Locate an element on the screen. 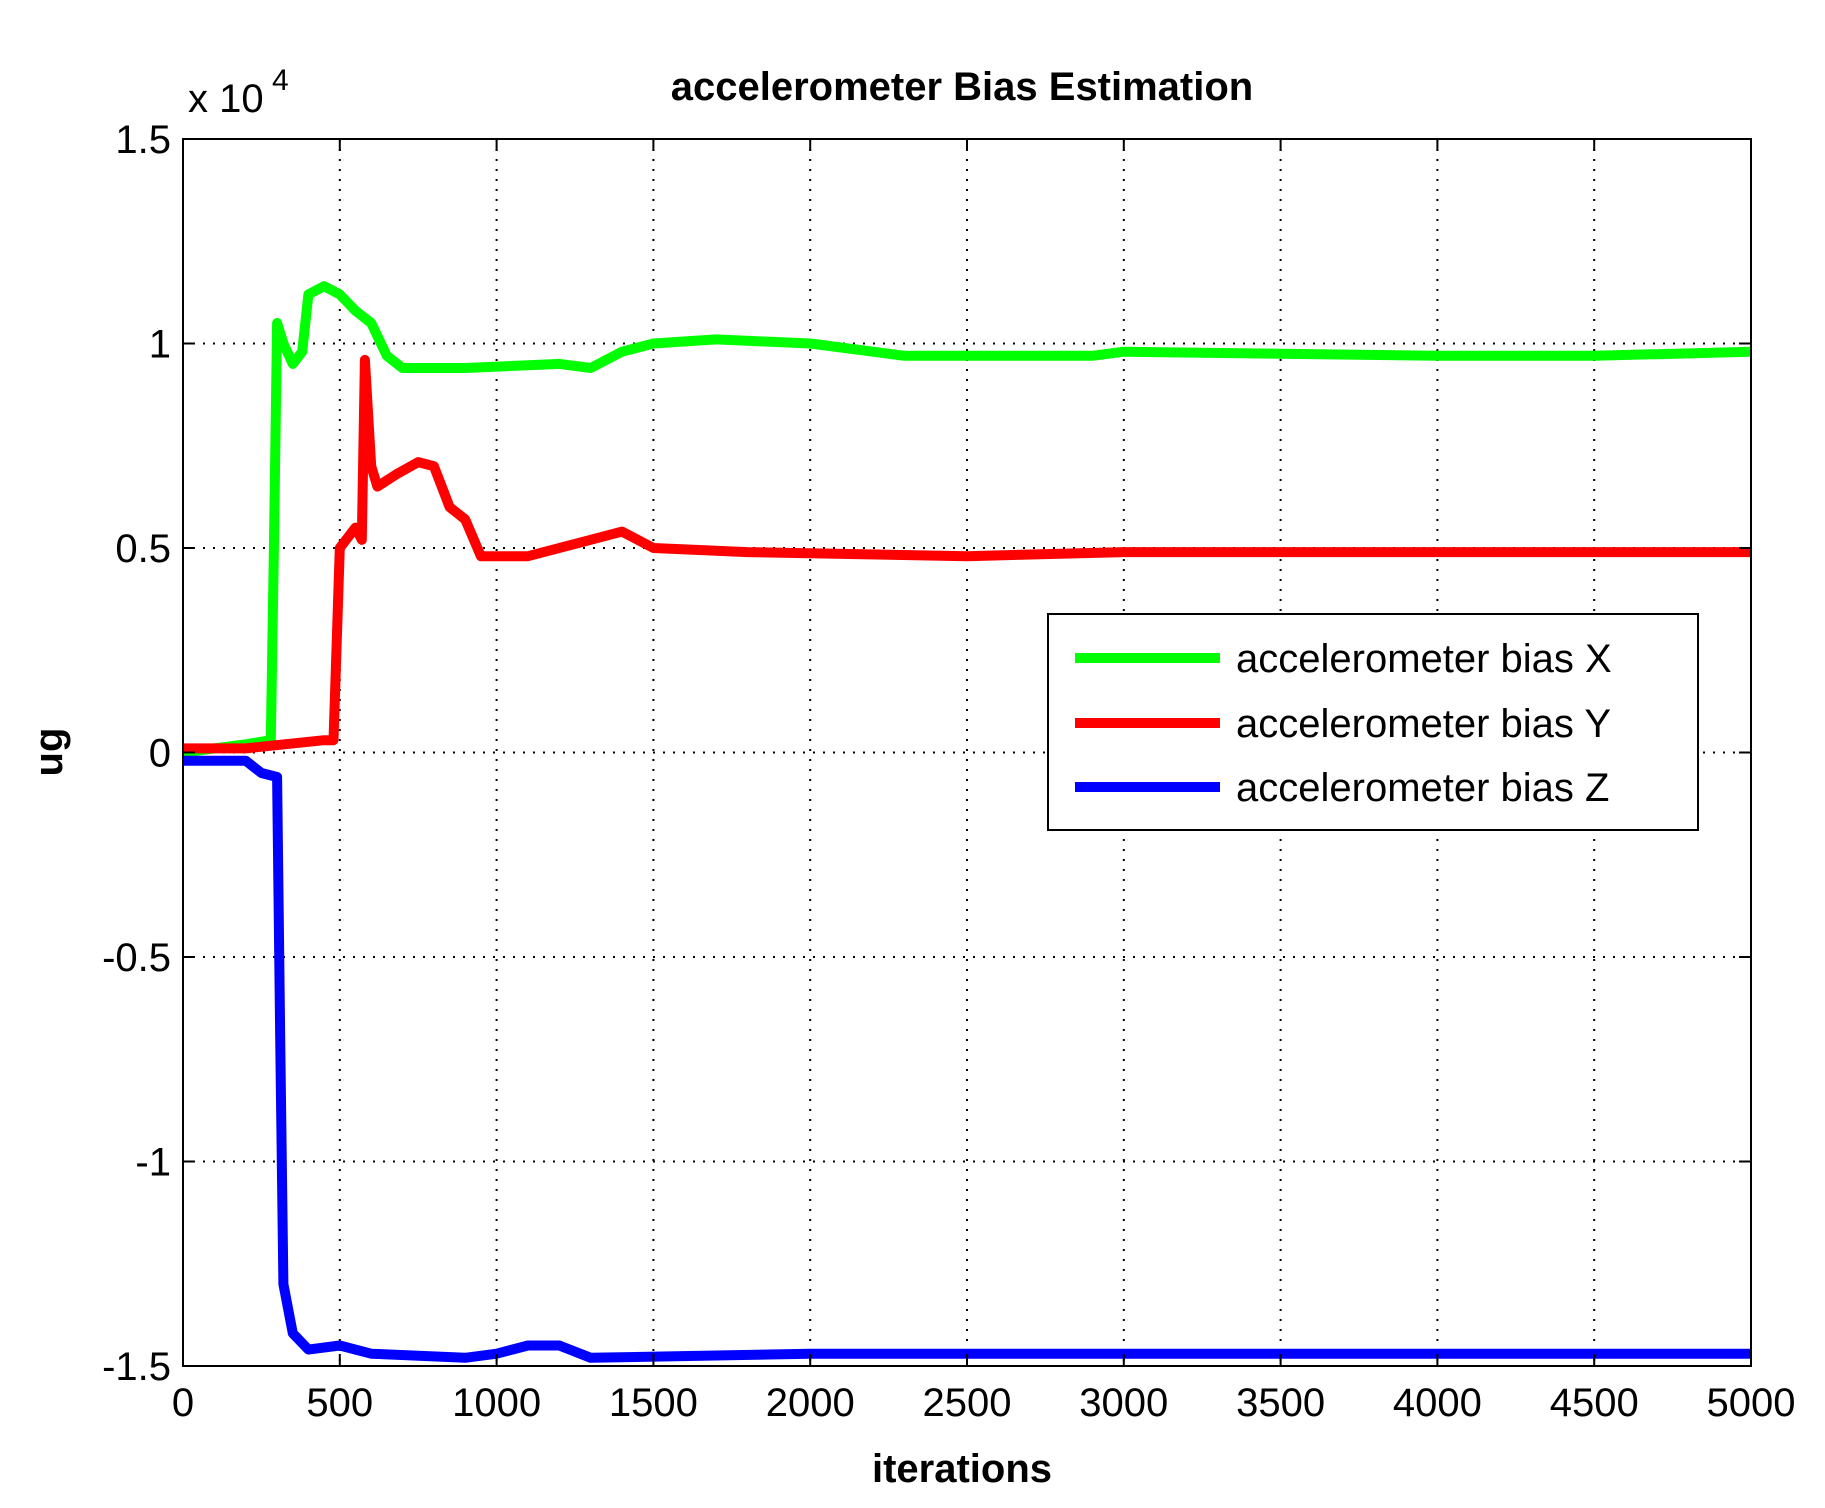 This screenshot has width=1825, height=1508. x-axis-label: iterations is located at coordinates (962, 1469).